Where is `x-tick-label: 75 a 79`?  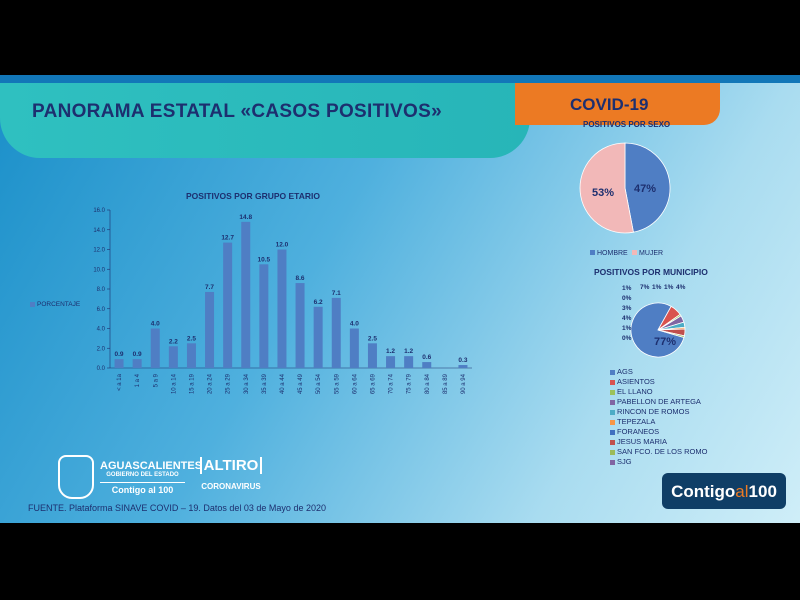
x-tick-label: 75 a 79 is located at coordinates (410, 383).